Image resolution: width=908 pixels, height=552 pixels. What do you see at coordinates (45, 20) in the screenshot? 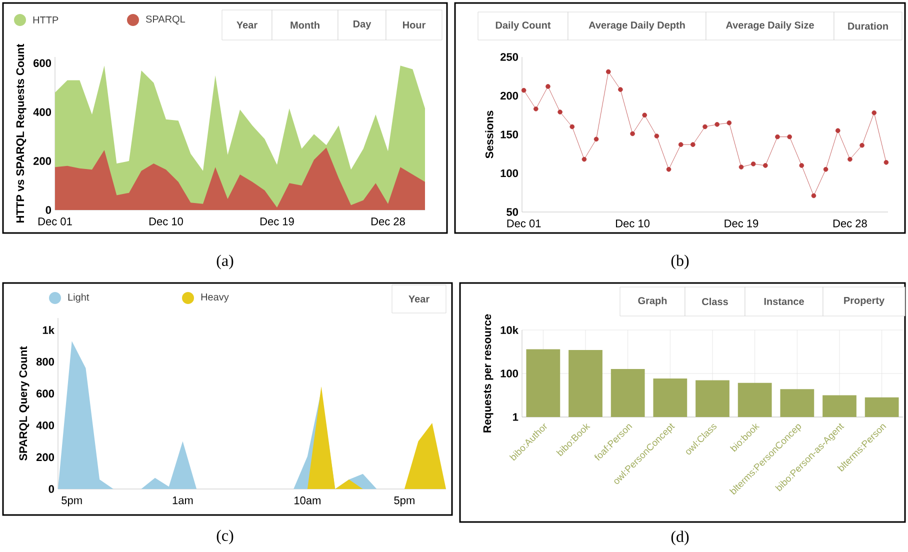
I see `legend-label: HTTP` at bounding box center [45, 20].